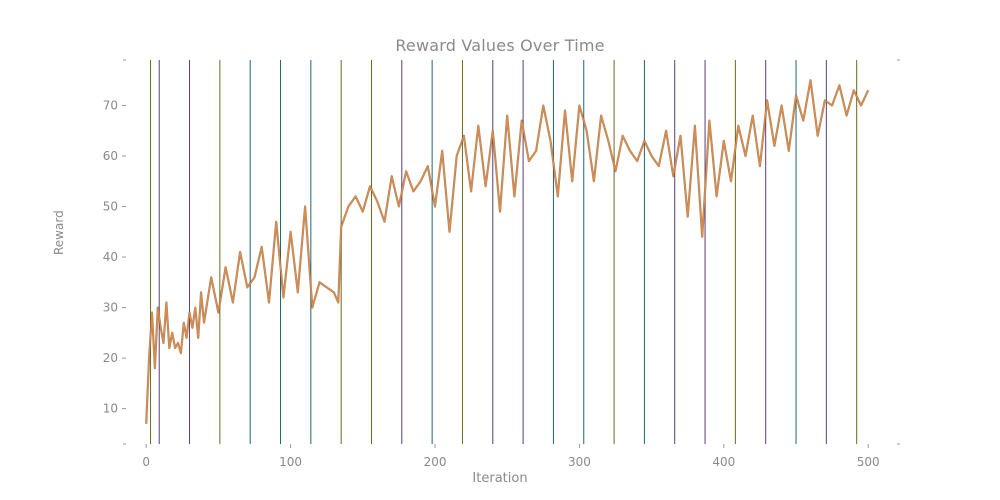 The width and height of the screenshot is (1000, 500). I want to click on y-tick-label: 40, so click(110, 257).